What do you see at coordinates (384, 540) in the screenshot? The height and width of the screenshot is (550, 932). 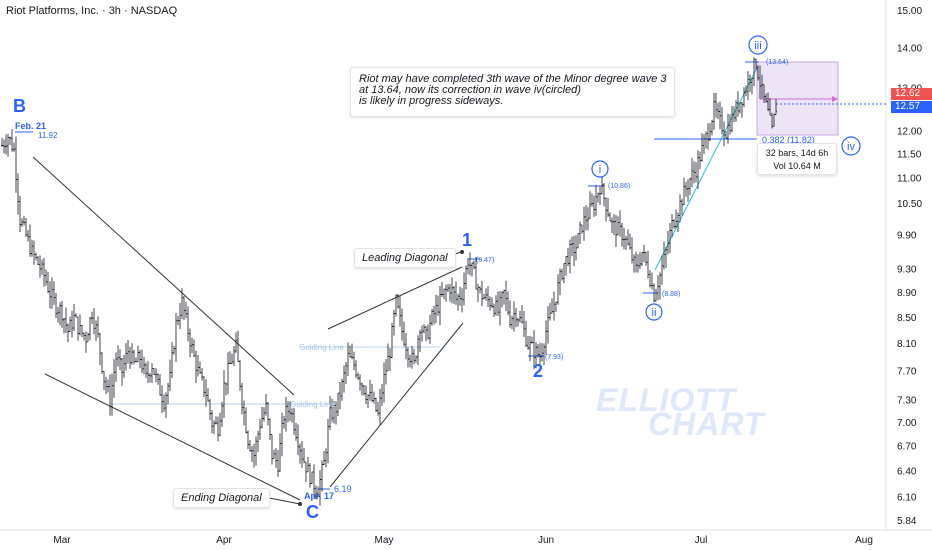 I see `x-tick-label: May` at bounding box center [384, 540].